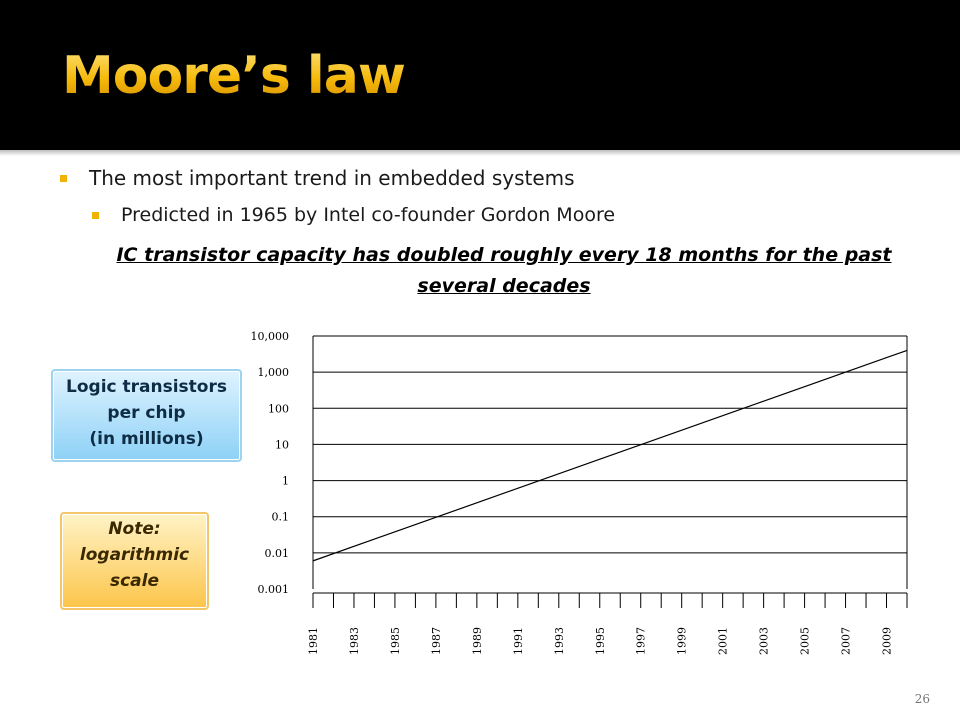 The height and width of the screenshot is (720, 960). What do you see at coordinates (277, 553) in the screenshot?
I see `y-tick-label: 0.01` at bounding box center [277, 553].